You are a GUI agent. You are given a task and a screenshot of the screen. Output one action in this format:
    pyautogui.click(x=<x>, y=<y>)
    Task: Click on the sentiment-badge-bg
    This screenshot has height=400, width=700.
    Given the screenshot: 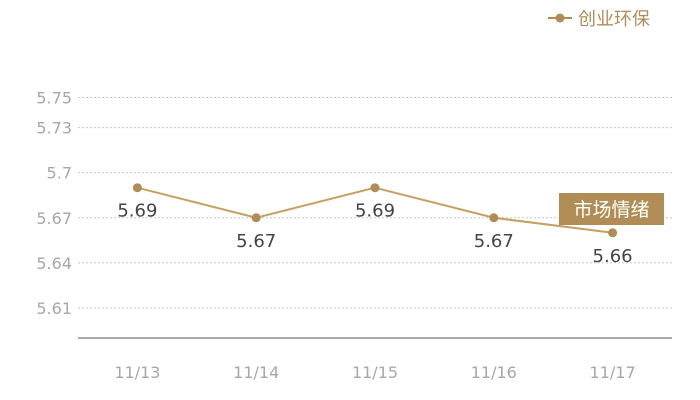 What is the action you would take?
    pyautogui.click(x=611, y=209)
    